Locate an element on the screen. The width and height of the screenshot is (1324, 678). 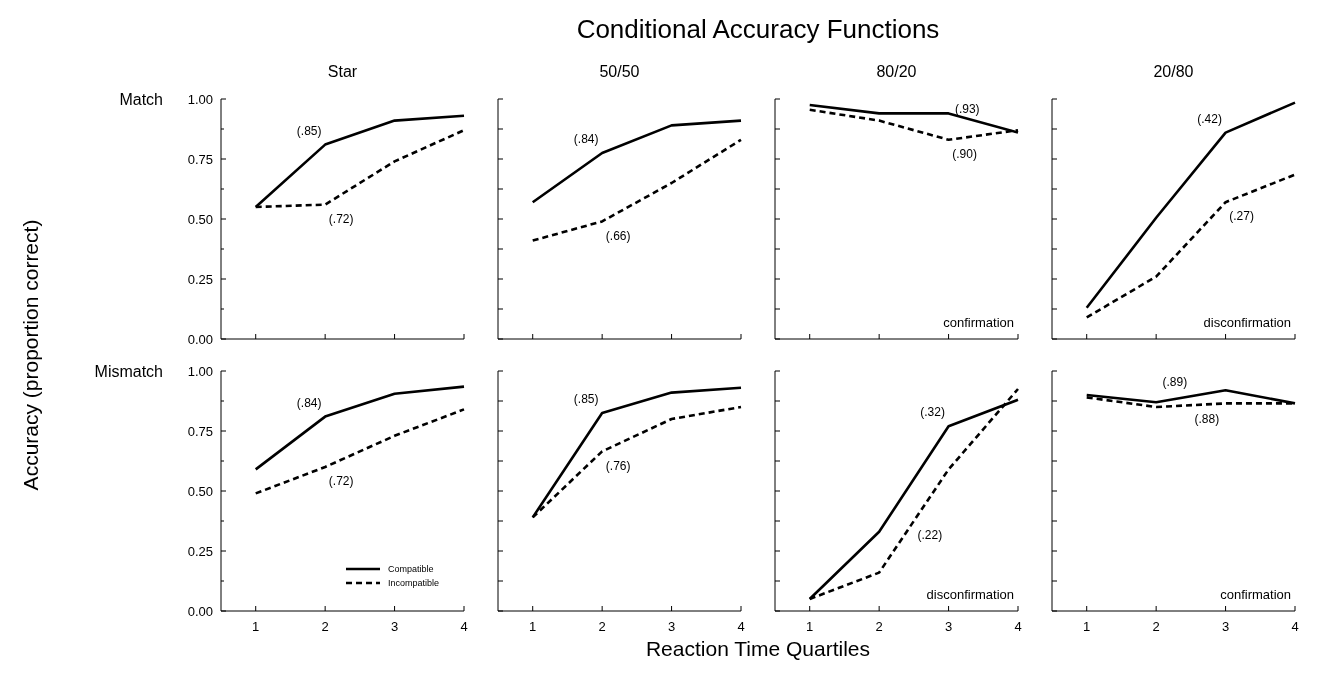
annotation: (.76) is located at coordinates (618, 465).